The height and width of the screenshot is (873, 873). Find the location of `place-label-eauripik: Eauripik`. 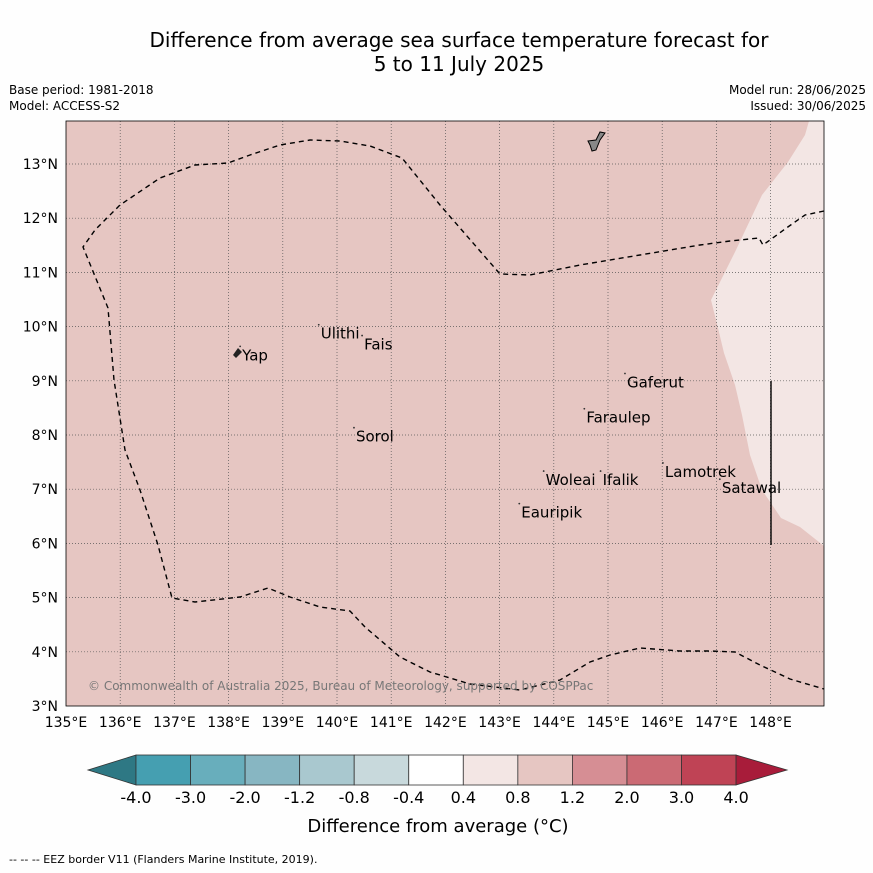

place-label-eauripik: Eauripik is located at coordinates (551, 513).